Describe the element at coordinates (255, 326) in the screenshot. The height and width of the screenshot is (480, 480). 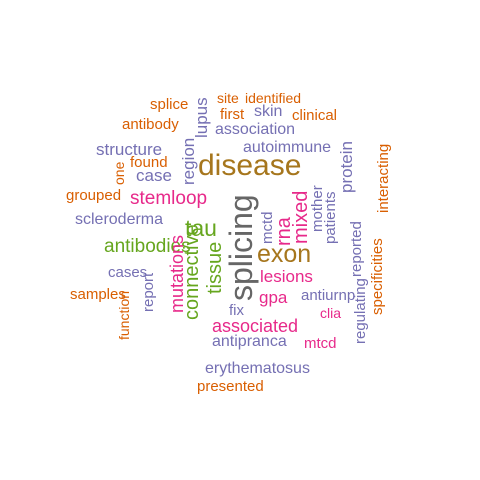
I see `word-45: associated` at that location.